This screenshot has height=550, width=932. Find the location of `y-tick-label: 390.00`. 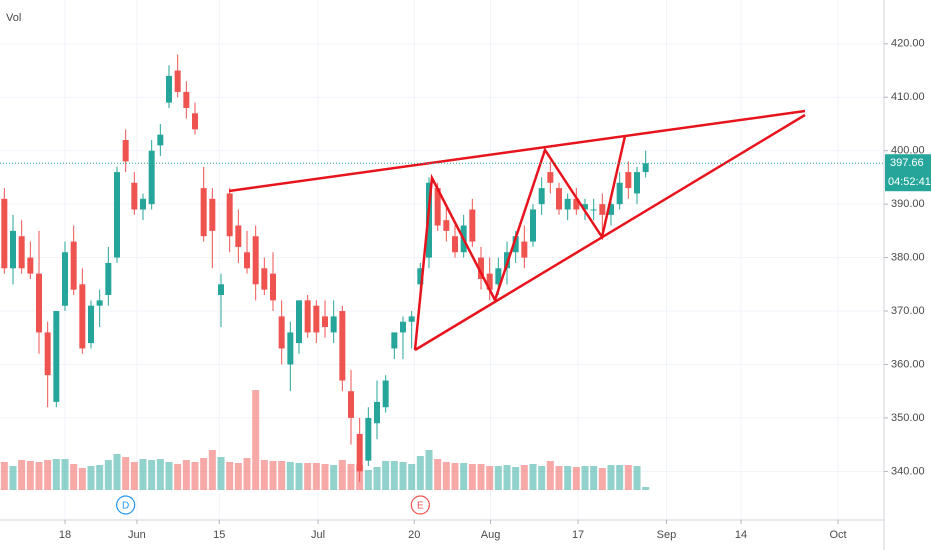

y-tick-label: 390.00 is located at coordinates (908, 204).